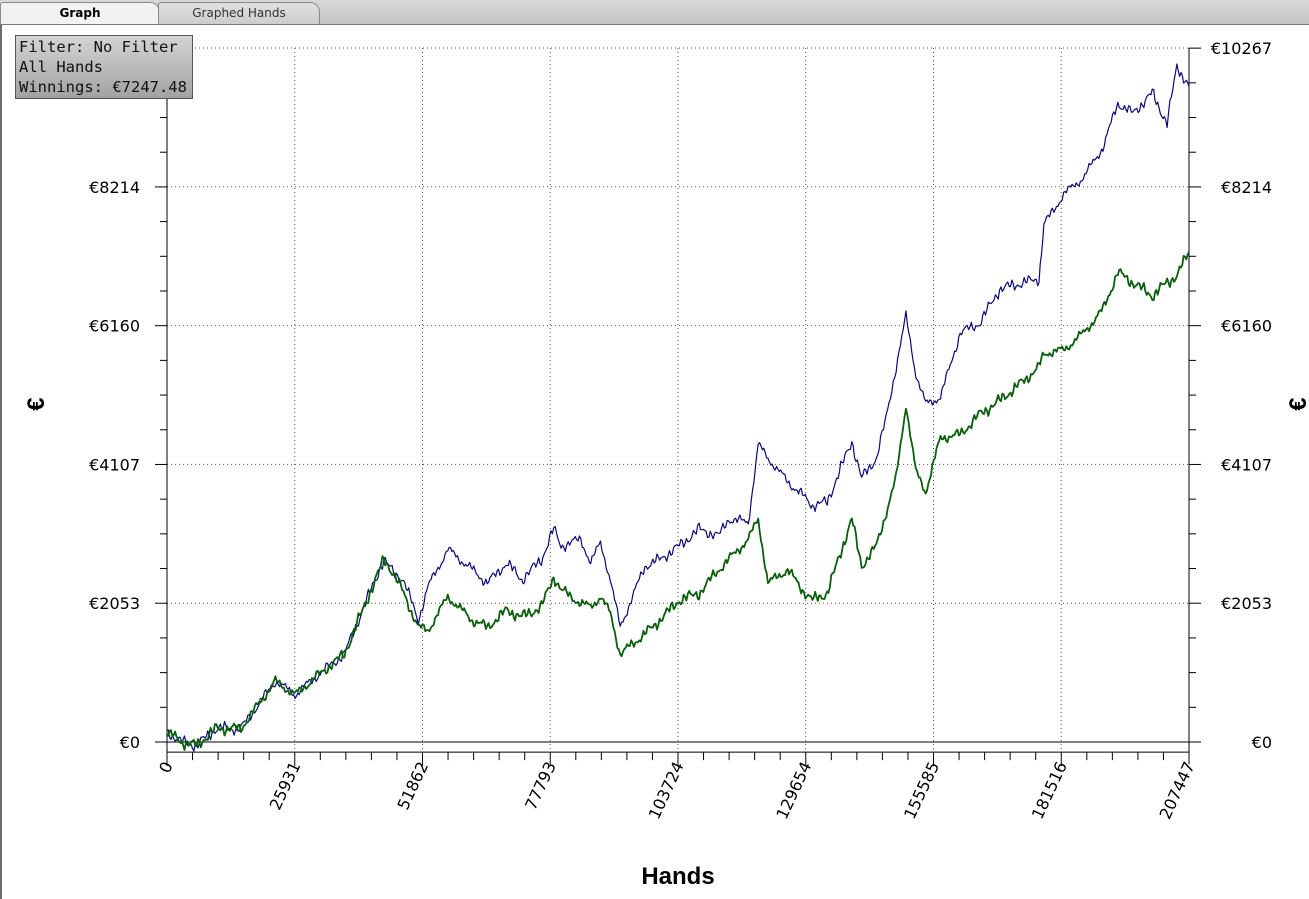 This screenshot has height=899, width=1309. Describe the element at coordinates (114, 326) in the screenshot. I see `y-tick-label-left: €6160` at that location.